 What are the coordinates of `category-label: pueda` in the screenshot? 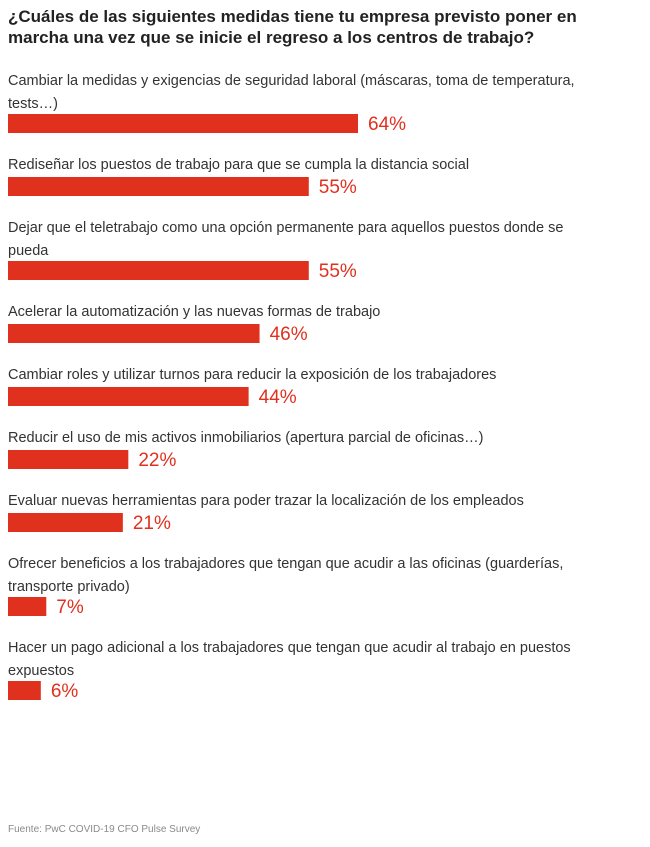 It's located at (28, 251).